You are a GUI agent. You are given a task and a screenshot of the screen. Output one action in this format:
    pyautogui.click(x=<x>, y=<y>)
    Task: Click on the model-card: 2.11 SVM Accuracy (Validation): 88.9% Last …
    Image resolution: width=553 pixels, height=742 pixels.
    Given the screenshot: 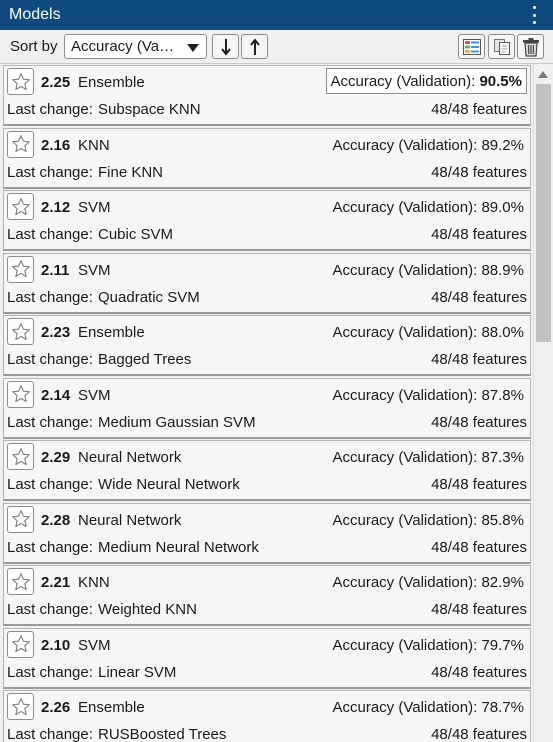 What is the action you would take?
    pyautogui.click(x=267, y=283)
    